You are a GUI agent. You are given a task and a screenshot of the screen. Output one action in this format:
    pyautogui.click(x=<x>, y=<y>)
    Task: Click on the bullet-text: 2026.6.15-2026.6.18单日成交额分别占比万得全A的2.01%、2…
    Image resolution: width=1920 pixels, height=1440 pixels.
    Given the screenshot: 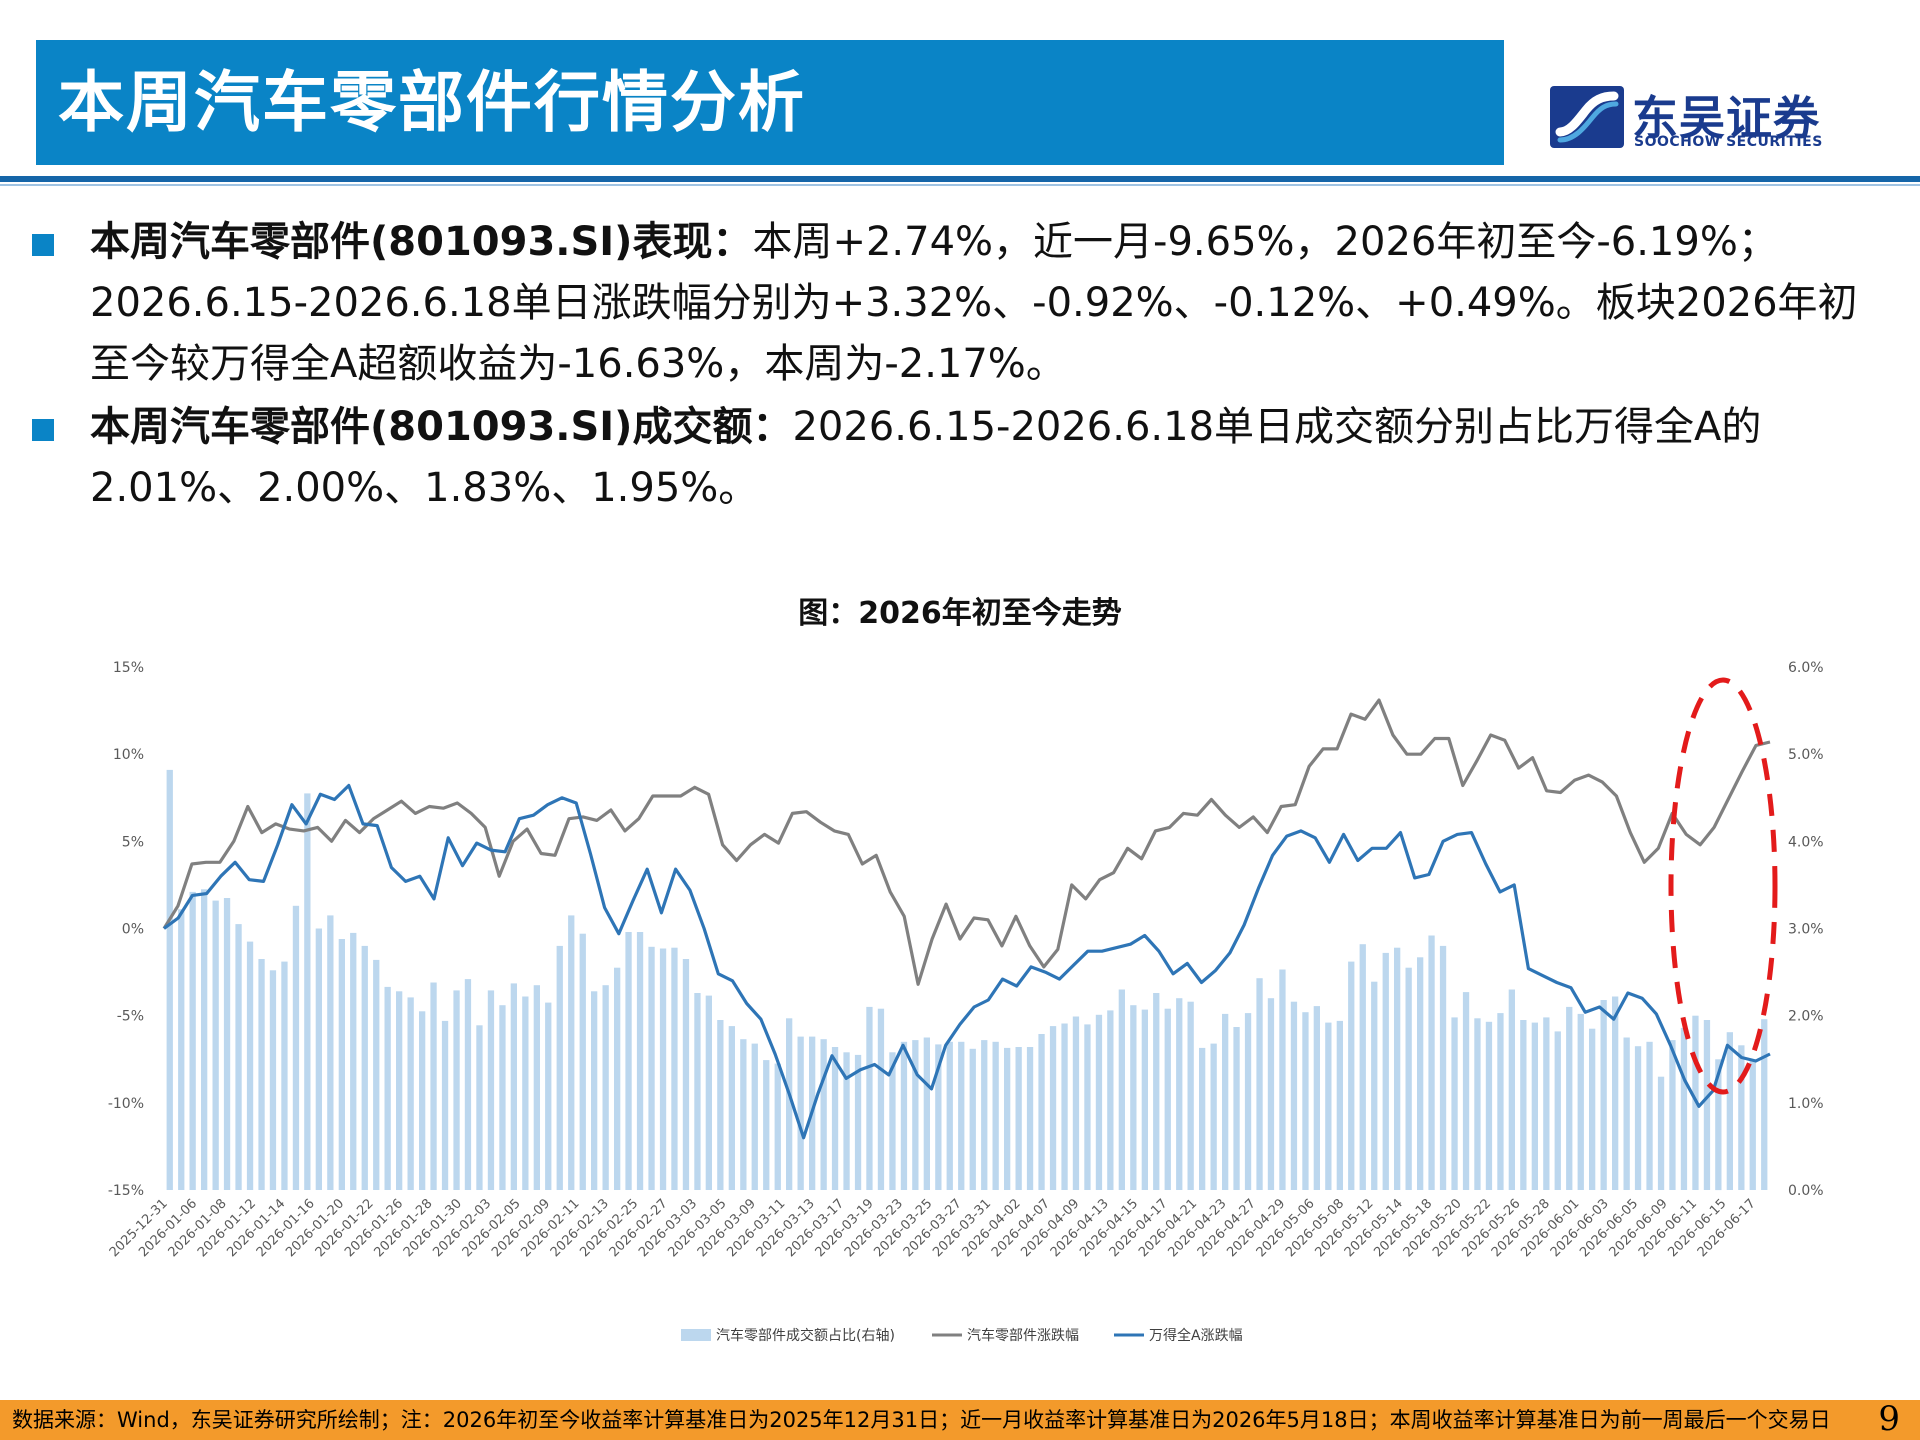 What is the action you would take?
    pyautogui.click(x=926, y=457)
    